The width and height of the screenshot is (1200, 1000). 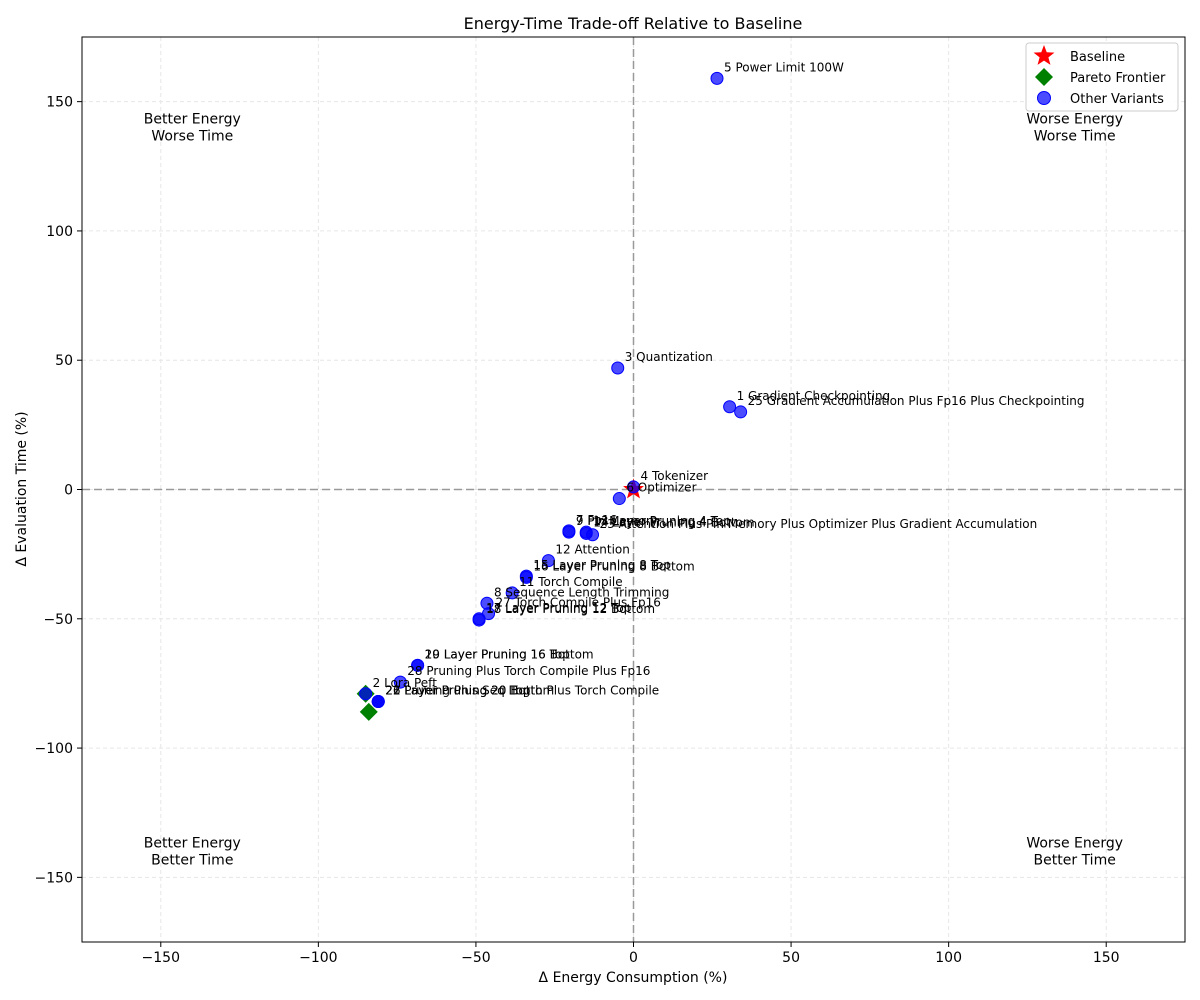 I want to click on x-tick-label: −100, so click(x=318, y=958).